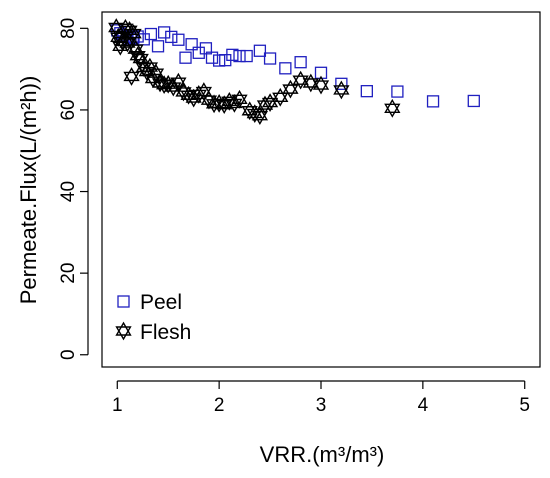 Image resolution: width=550 pixels, height=478 pixels. Describe the element at coordinates (161, 302) in the screenshot. I see `legend-peel-label: Peel` at that location.